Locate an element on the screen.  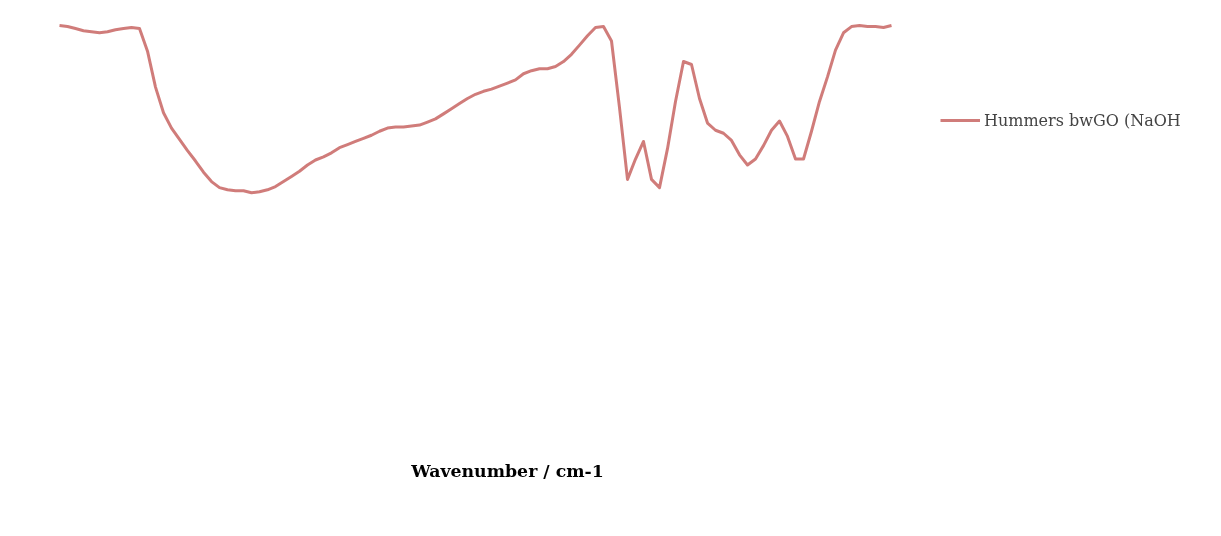
text: Wavenumber / cm-1 is located at coordinates (507, 470).